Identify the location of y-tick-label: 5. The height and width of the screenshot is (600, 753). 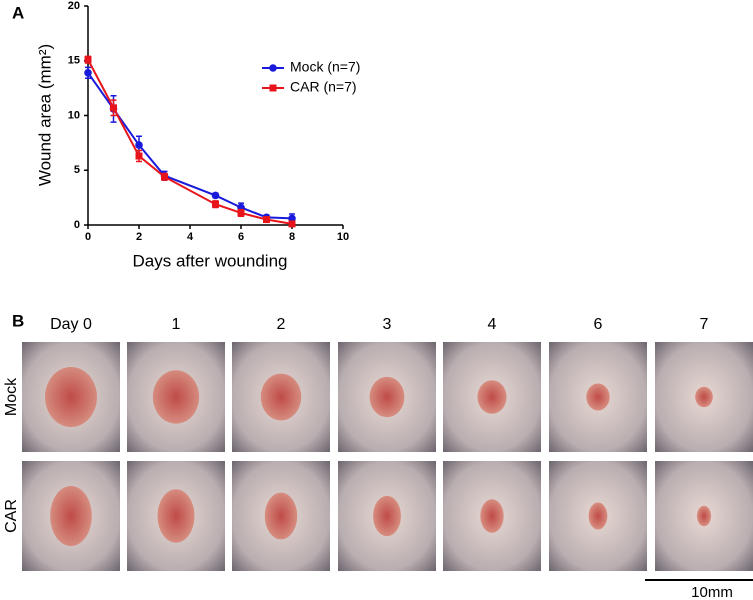
(77, 170).